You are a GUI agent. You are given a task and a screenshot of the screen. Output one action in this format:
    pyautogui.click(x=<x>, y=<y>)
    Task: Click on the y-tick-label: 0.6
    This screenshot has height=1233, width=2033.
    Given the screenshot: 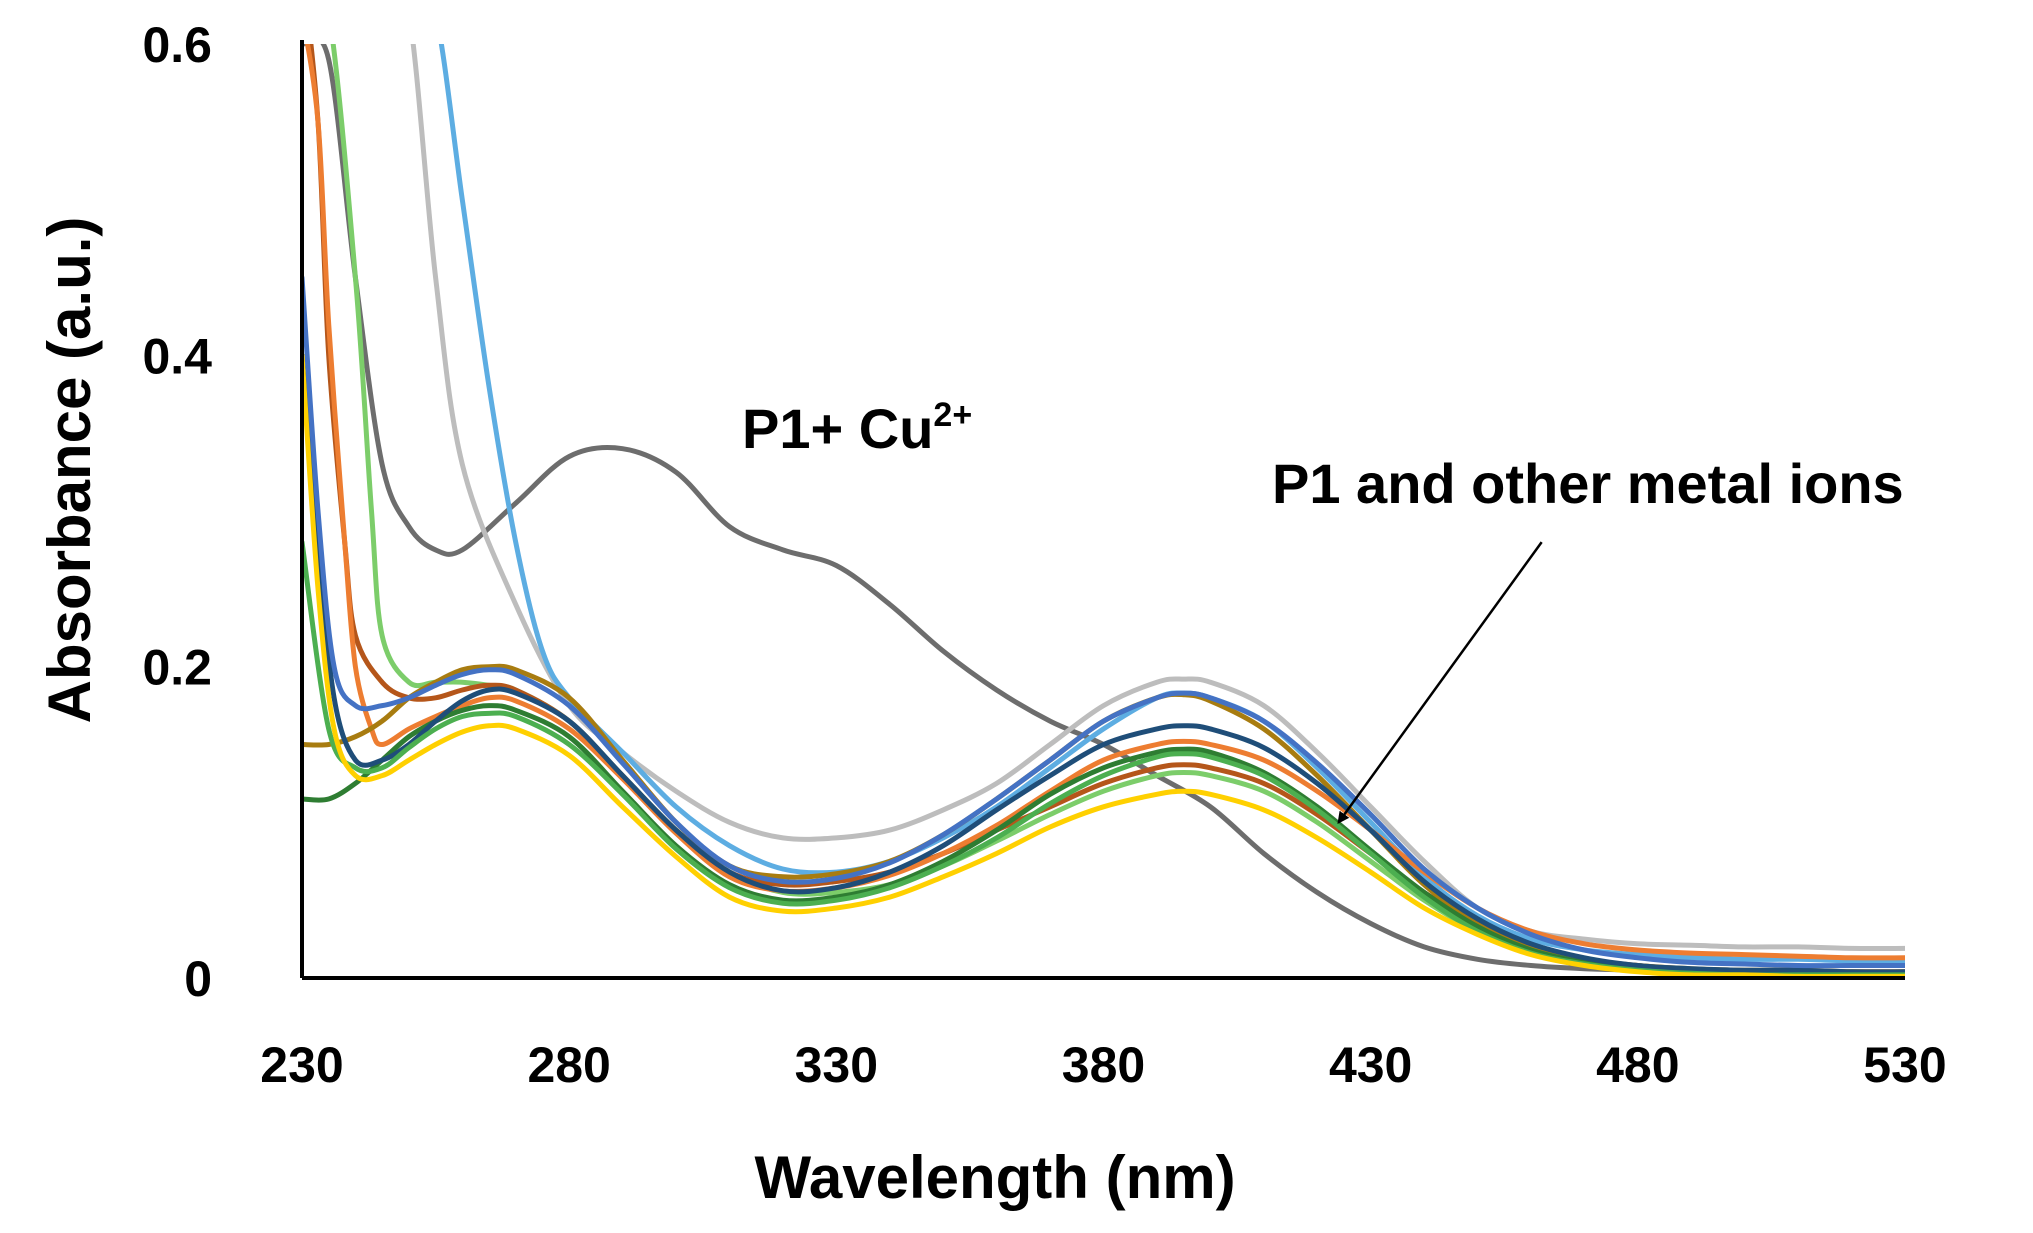 What is the action you would take?
    pyautogui.click(x=177, y=45)
    